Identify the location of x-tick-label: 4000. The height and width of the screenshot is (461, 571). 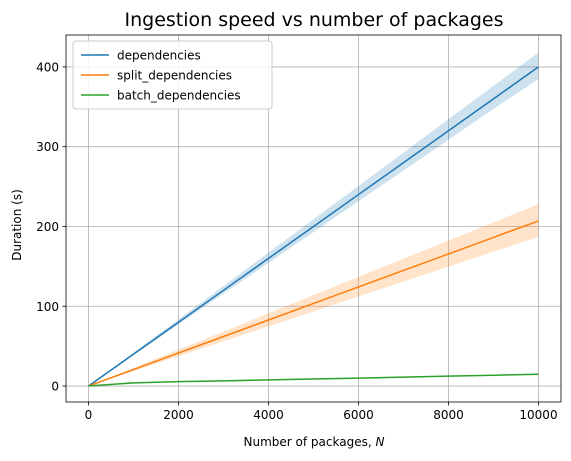
(268, 415).